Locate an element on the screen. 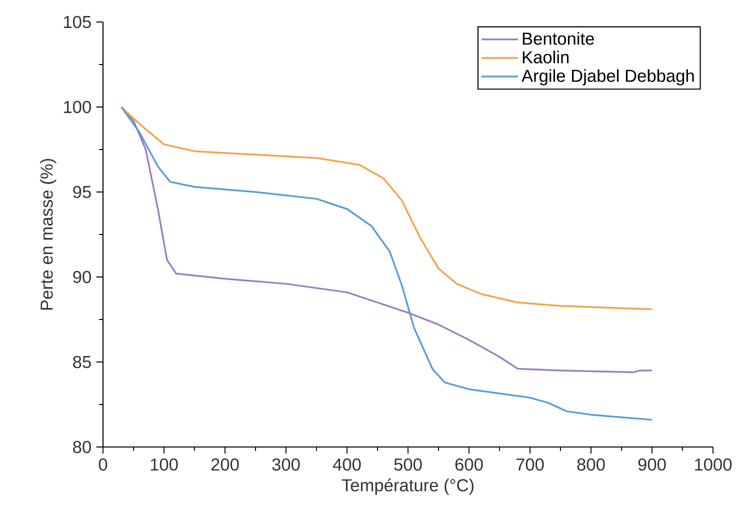  y-tick-label: 100 is located at coordinates (77, 107).